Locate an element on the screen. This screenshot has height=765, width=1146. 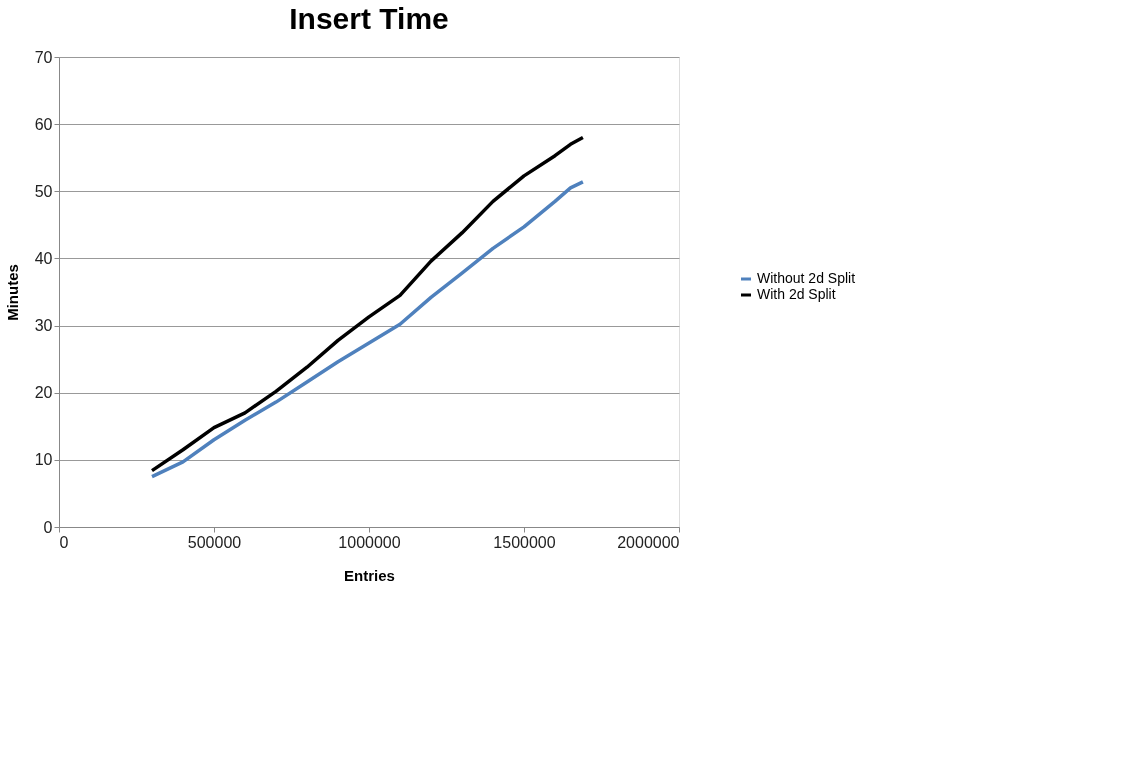
y-axis-title: Minutes is located at coordinates (12, 292).